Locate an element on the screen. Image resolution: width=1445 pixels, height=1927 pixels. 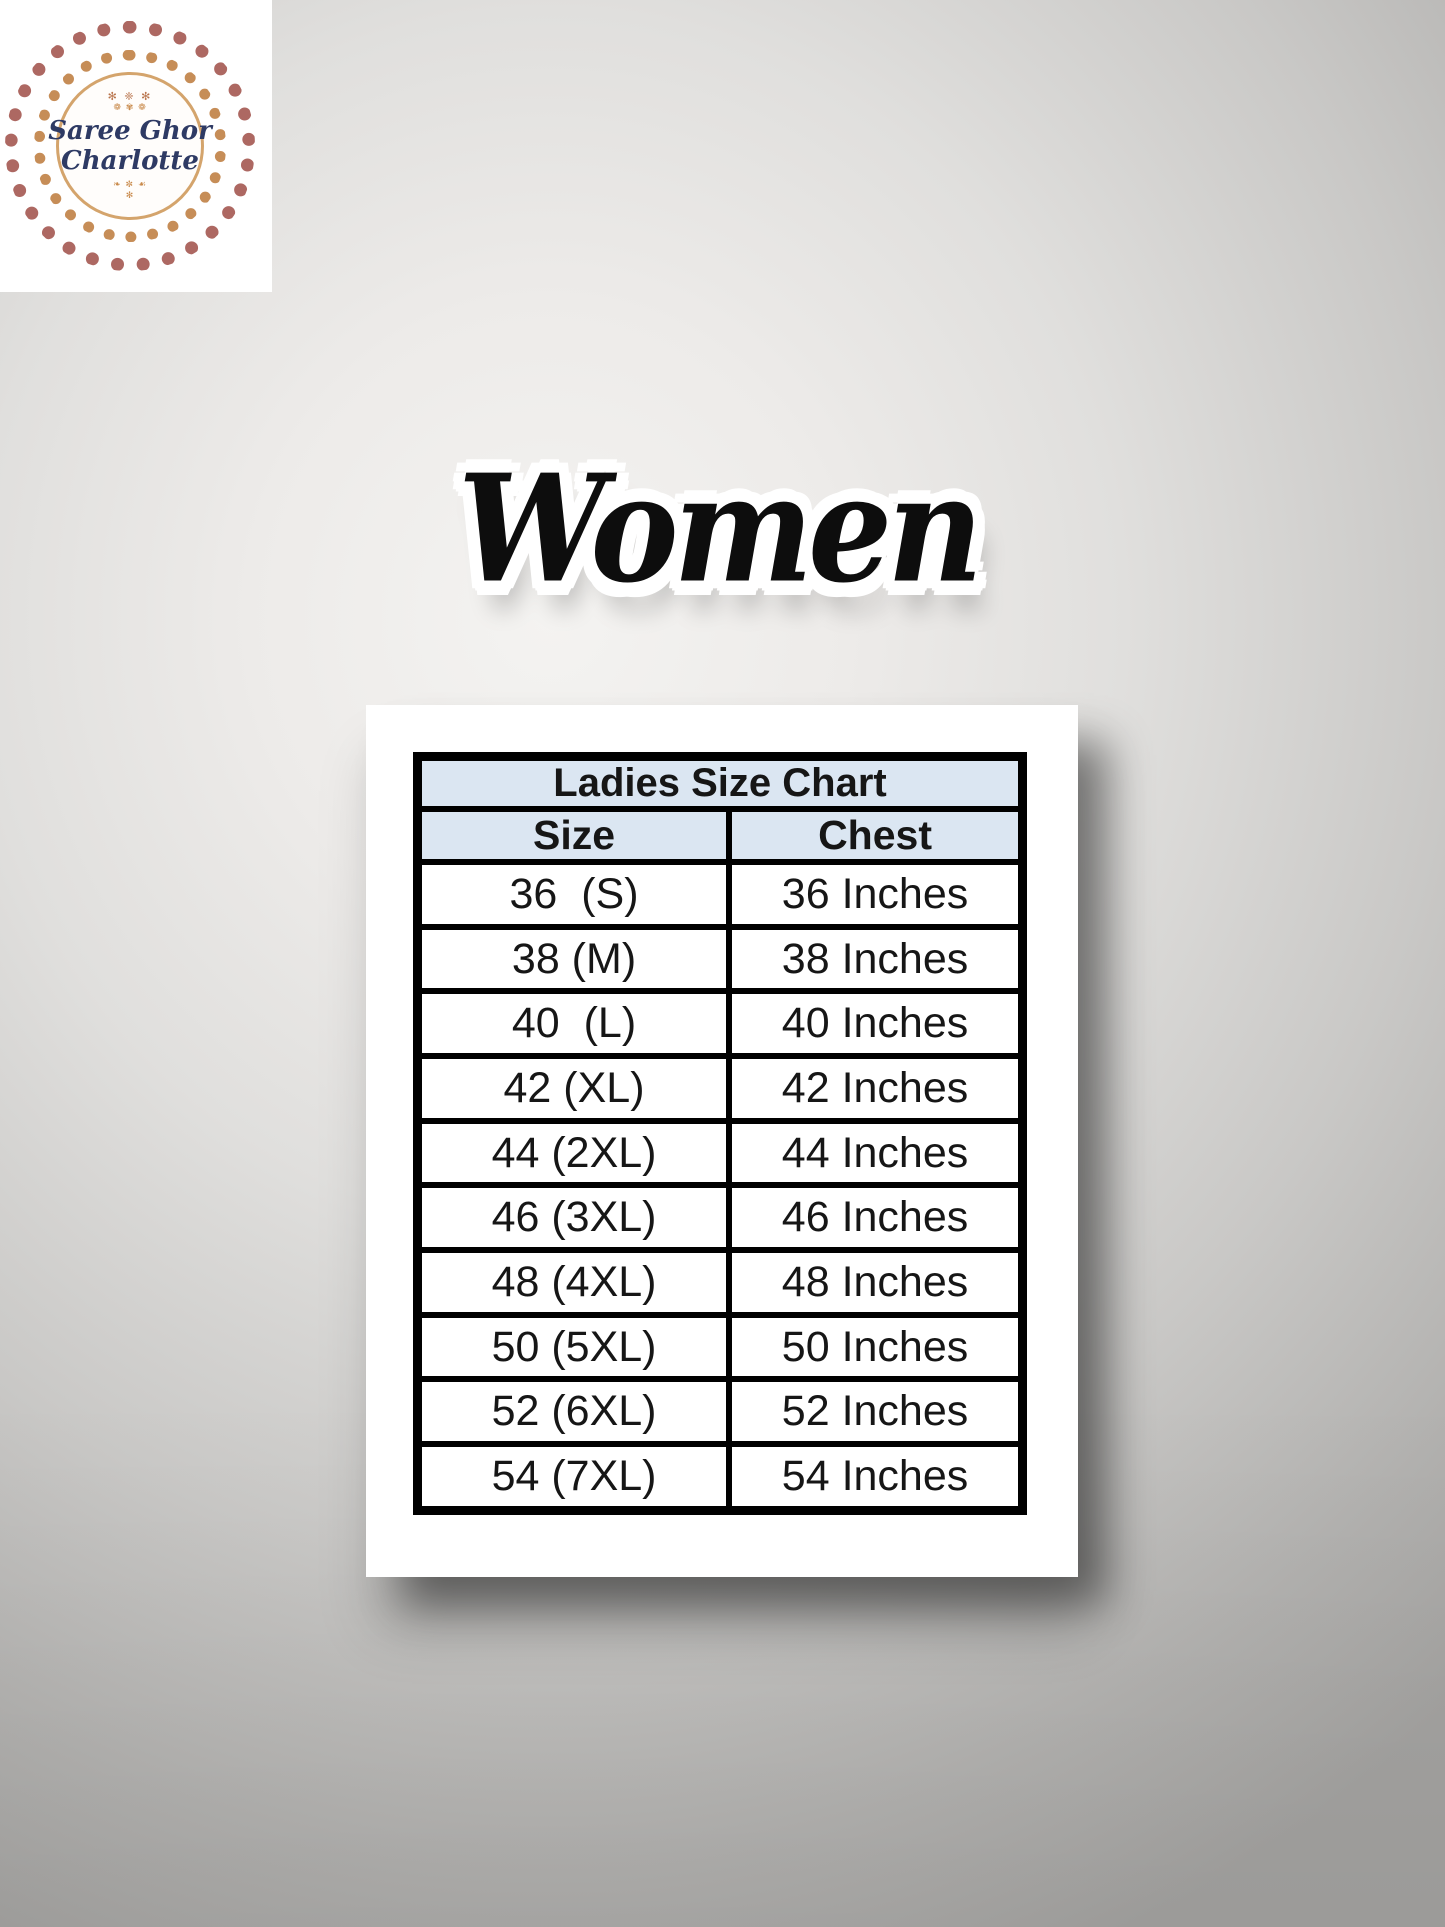
table-cell: 54 Inches is located at coordinates (876, 1477).